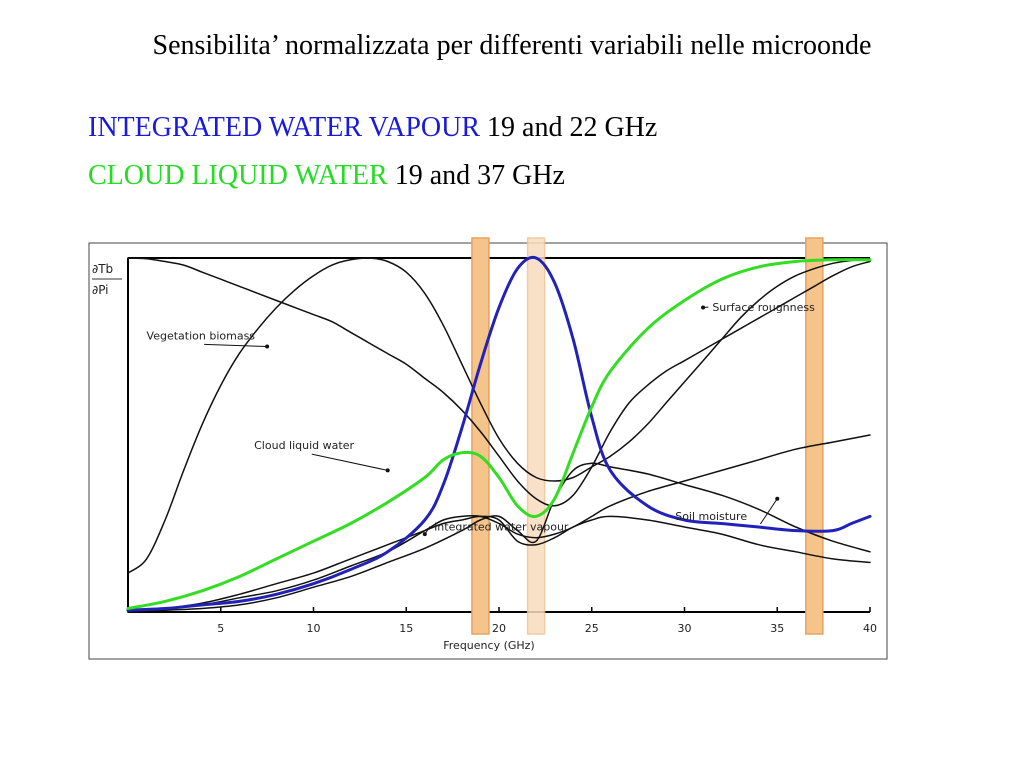 The width and height of the screenshot is (1024, 768). I want to click on x-tick-label: 40, so click(870, 628).